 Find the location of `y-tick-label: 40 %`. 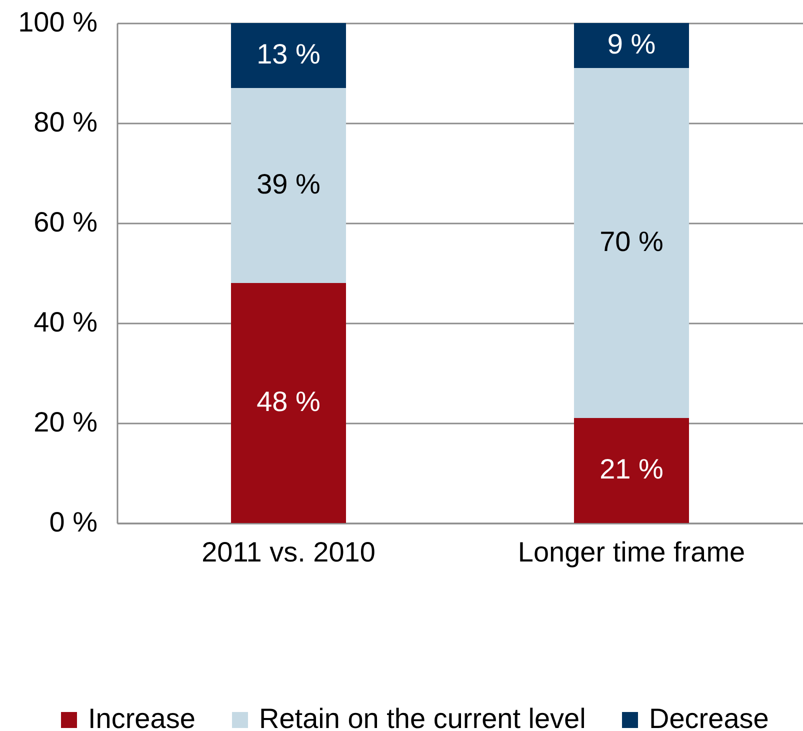

y-tick-label: 40 % is located at coordinates (66, 322).